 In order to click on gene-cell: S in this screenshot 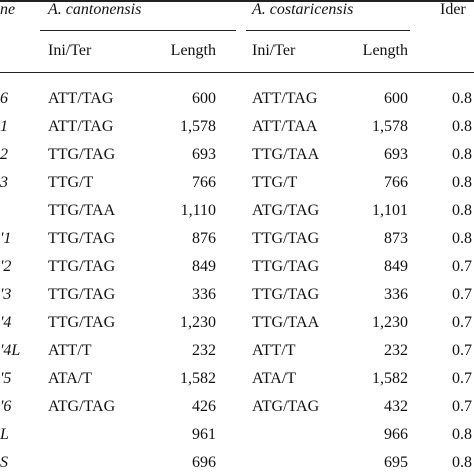, I will do `click(4, 462)`.